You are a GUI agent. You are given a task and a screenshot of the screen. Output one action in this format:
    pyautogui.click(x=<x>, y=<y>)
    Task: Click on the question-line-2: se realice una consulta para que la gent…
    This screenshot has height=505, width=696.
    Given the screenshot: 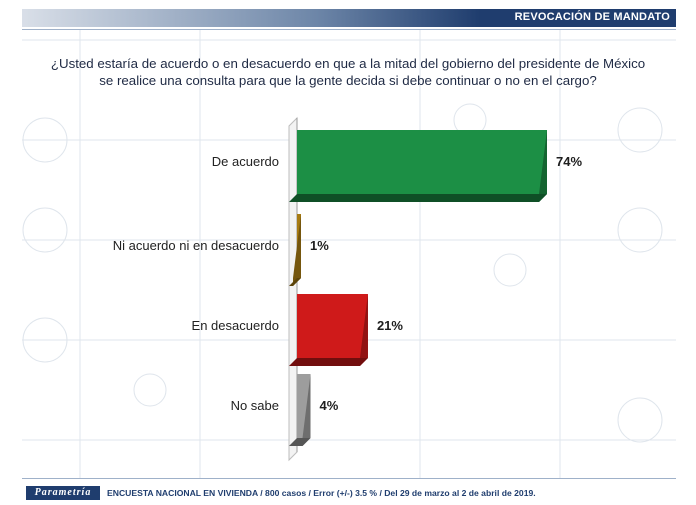 What is the action you would take?
    pyautogui.click(x=348, y=80)
    